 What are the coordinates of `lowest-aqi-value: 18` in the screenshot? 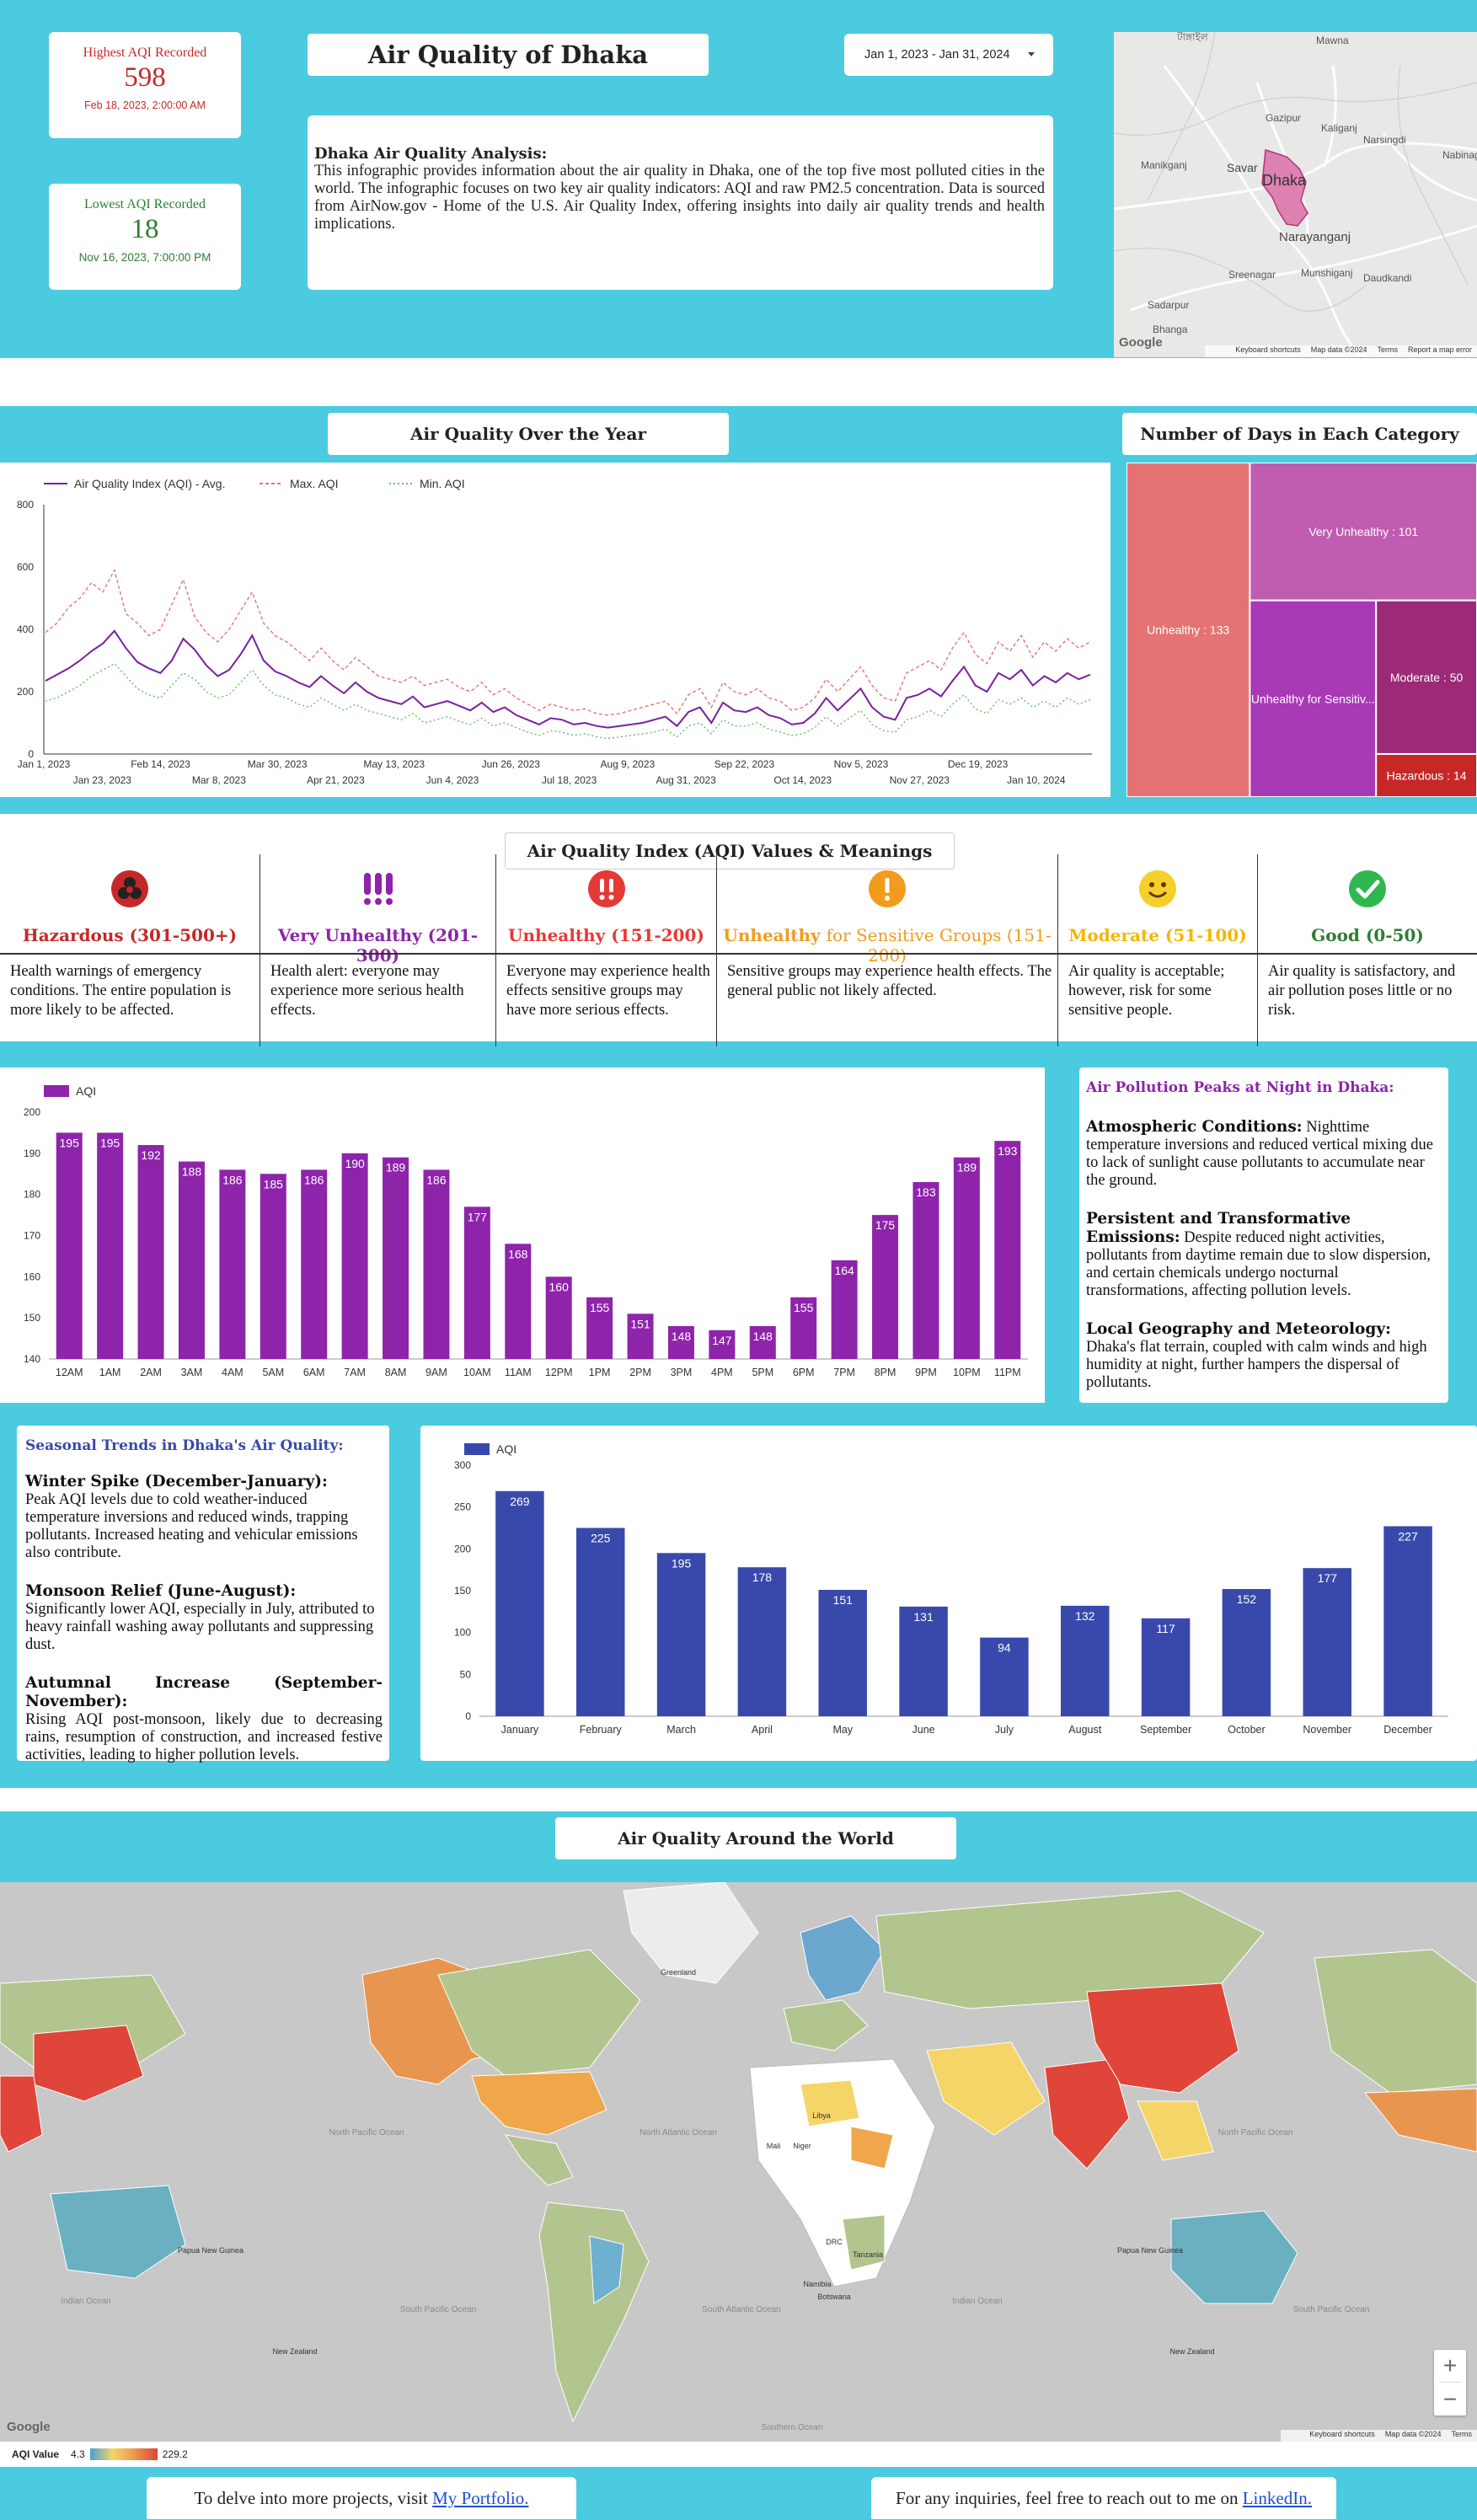 It's located at (145, 229).